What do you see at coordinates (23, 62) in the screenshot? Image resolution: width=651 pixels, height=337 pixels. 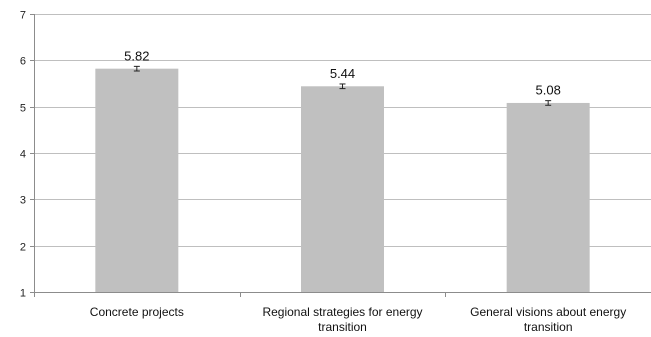 I see `y-tick-label: 6` at bounding box center [23, 62].